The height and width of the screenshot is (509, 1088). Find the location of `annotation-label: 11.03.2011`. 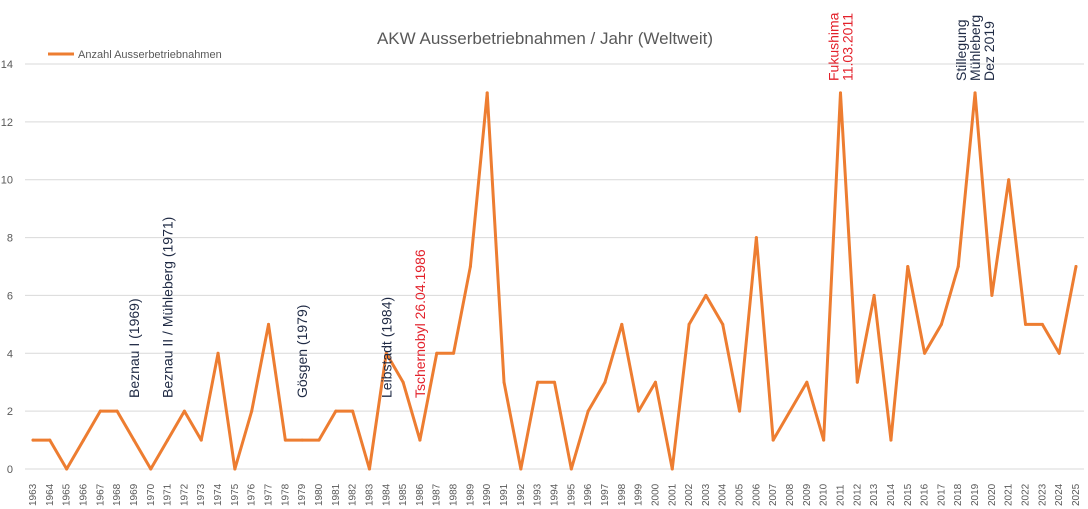

annotation-label: 11.03.2011 is located at coordinates (847, 47).